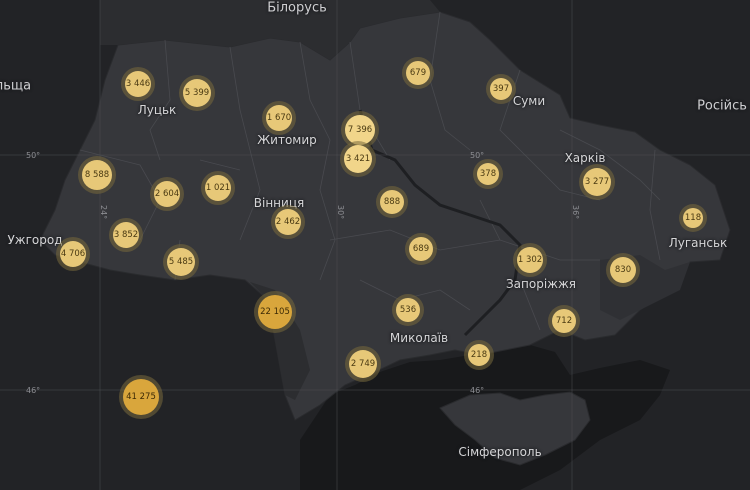  What do you see at coordinates (297, 8) in the screenshot?
I see `country-label-belarus: Білорусь` at bounding box center [297, 8].